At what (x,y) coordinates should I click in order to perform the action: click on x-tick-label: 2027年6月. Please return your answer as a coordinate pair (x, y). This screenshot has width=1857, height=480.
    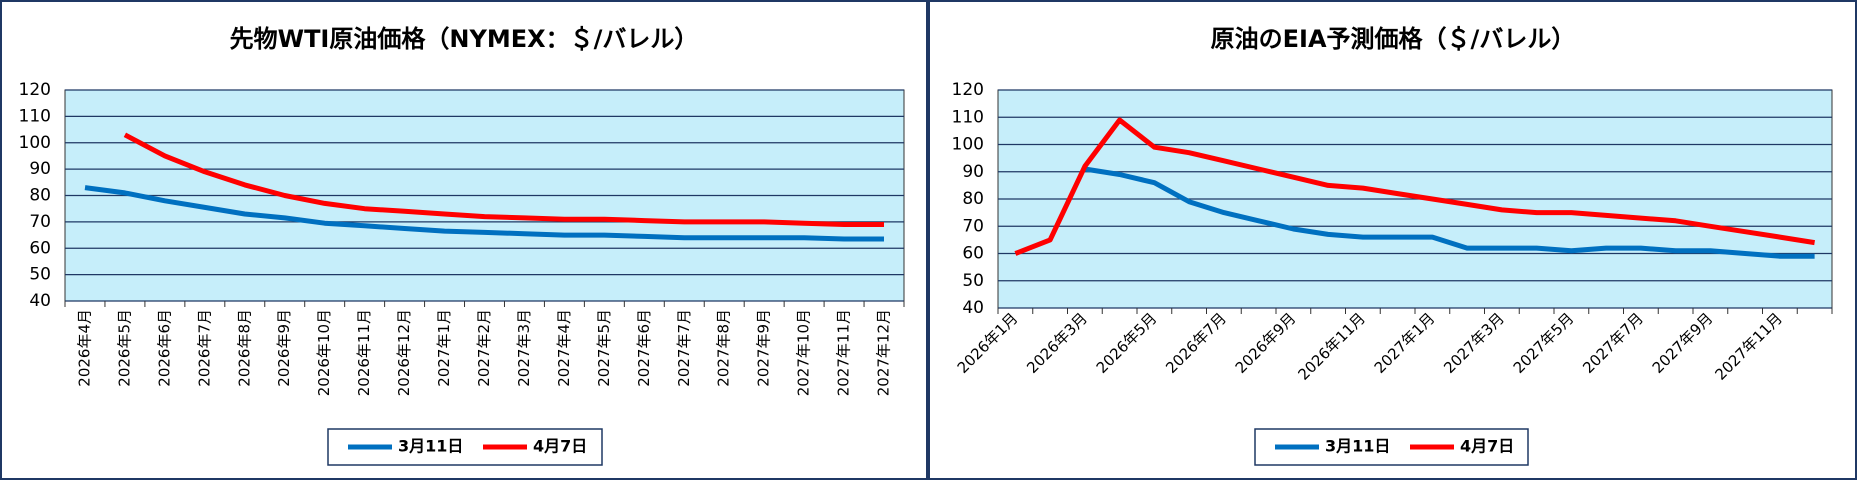
    Looking at the image, I should click on (644, 348).